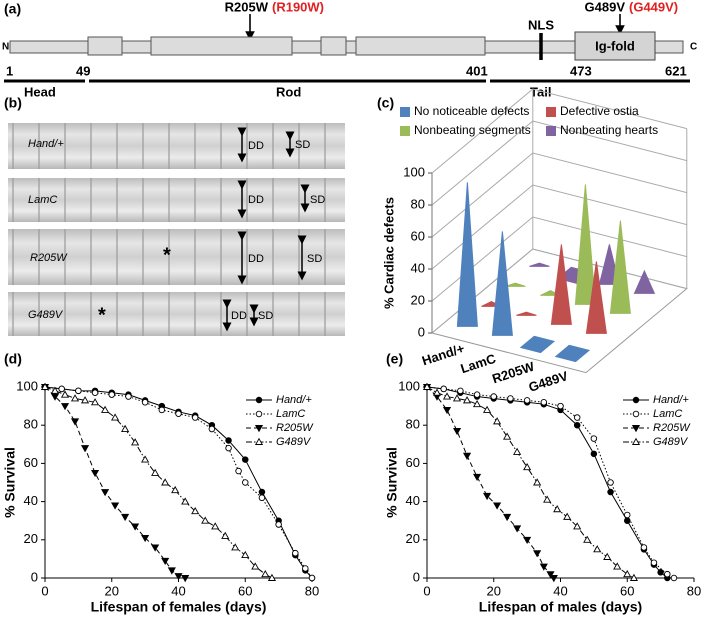 This screenshot has width=709, height=619. Describe the element at coordinates (477, 70) in the screenshot. I see `position: 401` at that location.